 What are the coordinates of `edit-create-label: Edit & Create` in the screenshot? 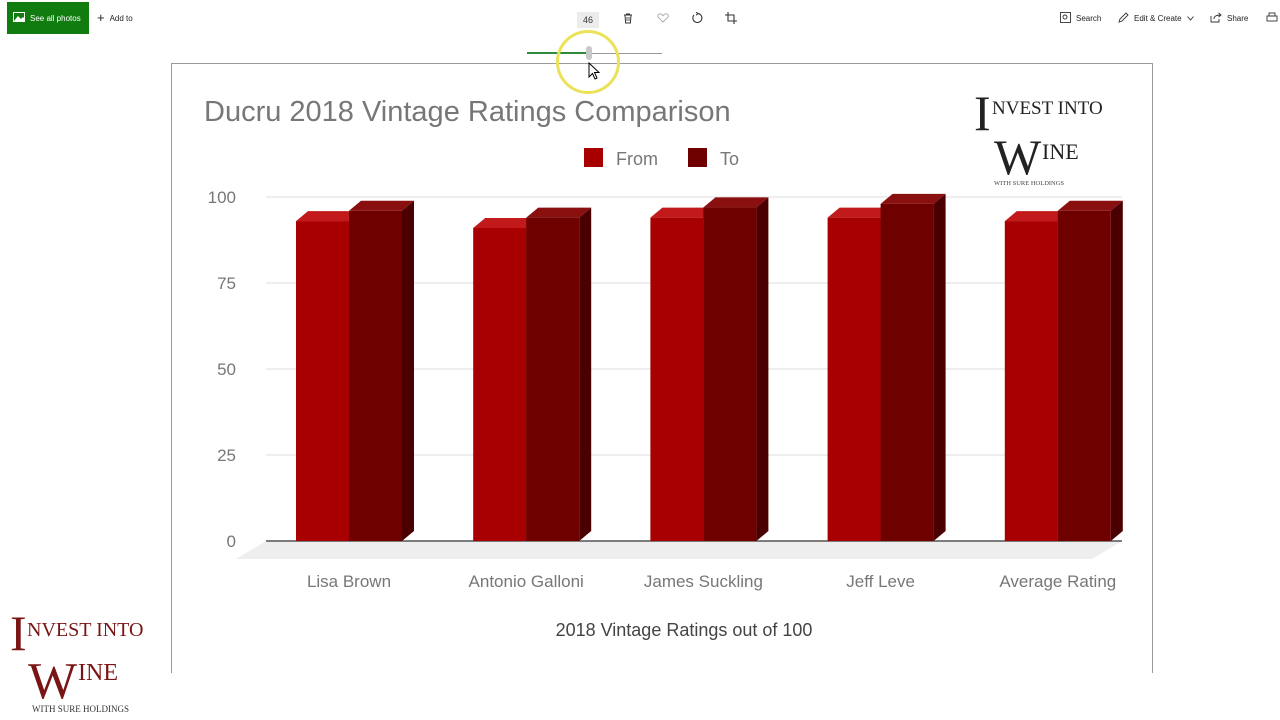 It's located at (1158, 18).